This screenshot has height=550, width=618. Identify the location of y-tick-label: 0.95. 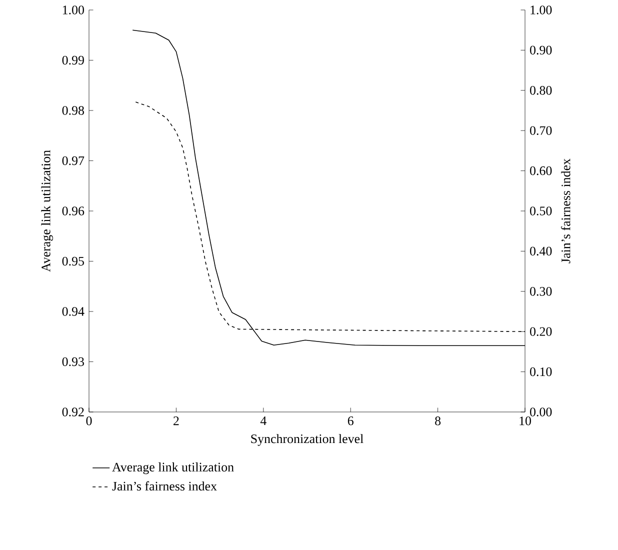
(73, 261).